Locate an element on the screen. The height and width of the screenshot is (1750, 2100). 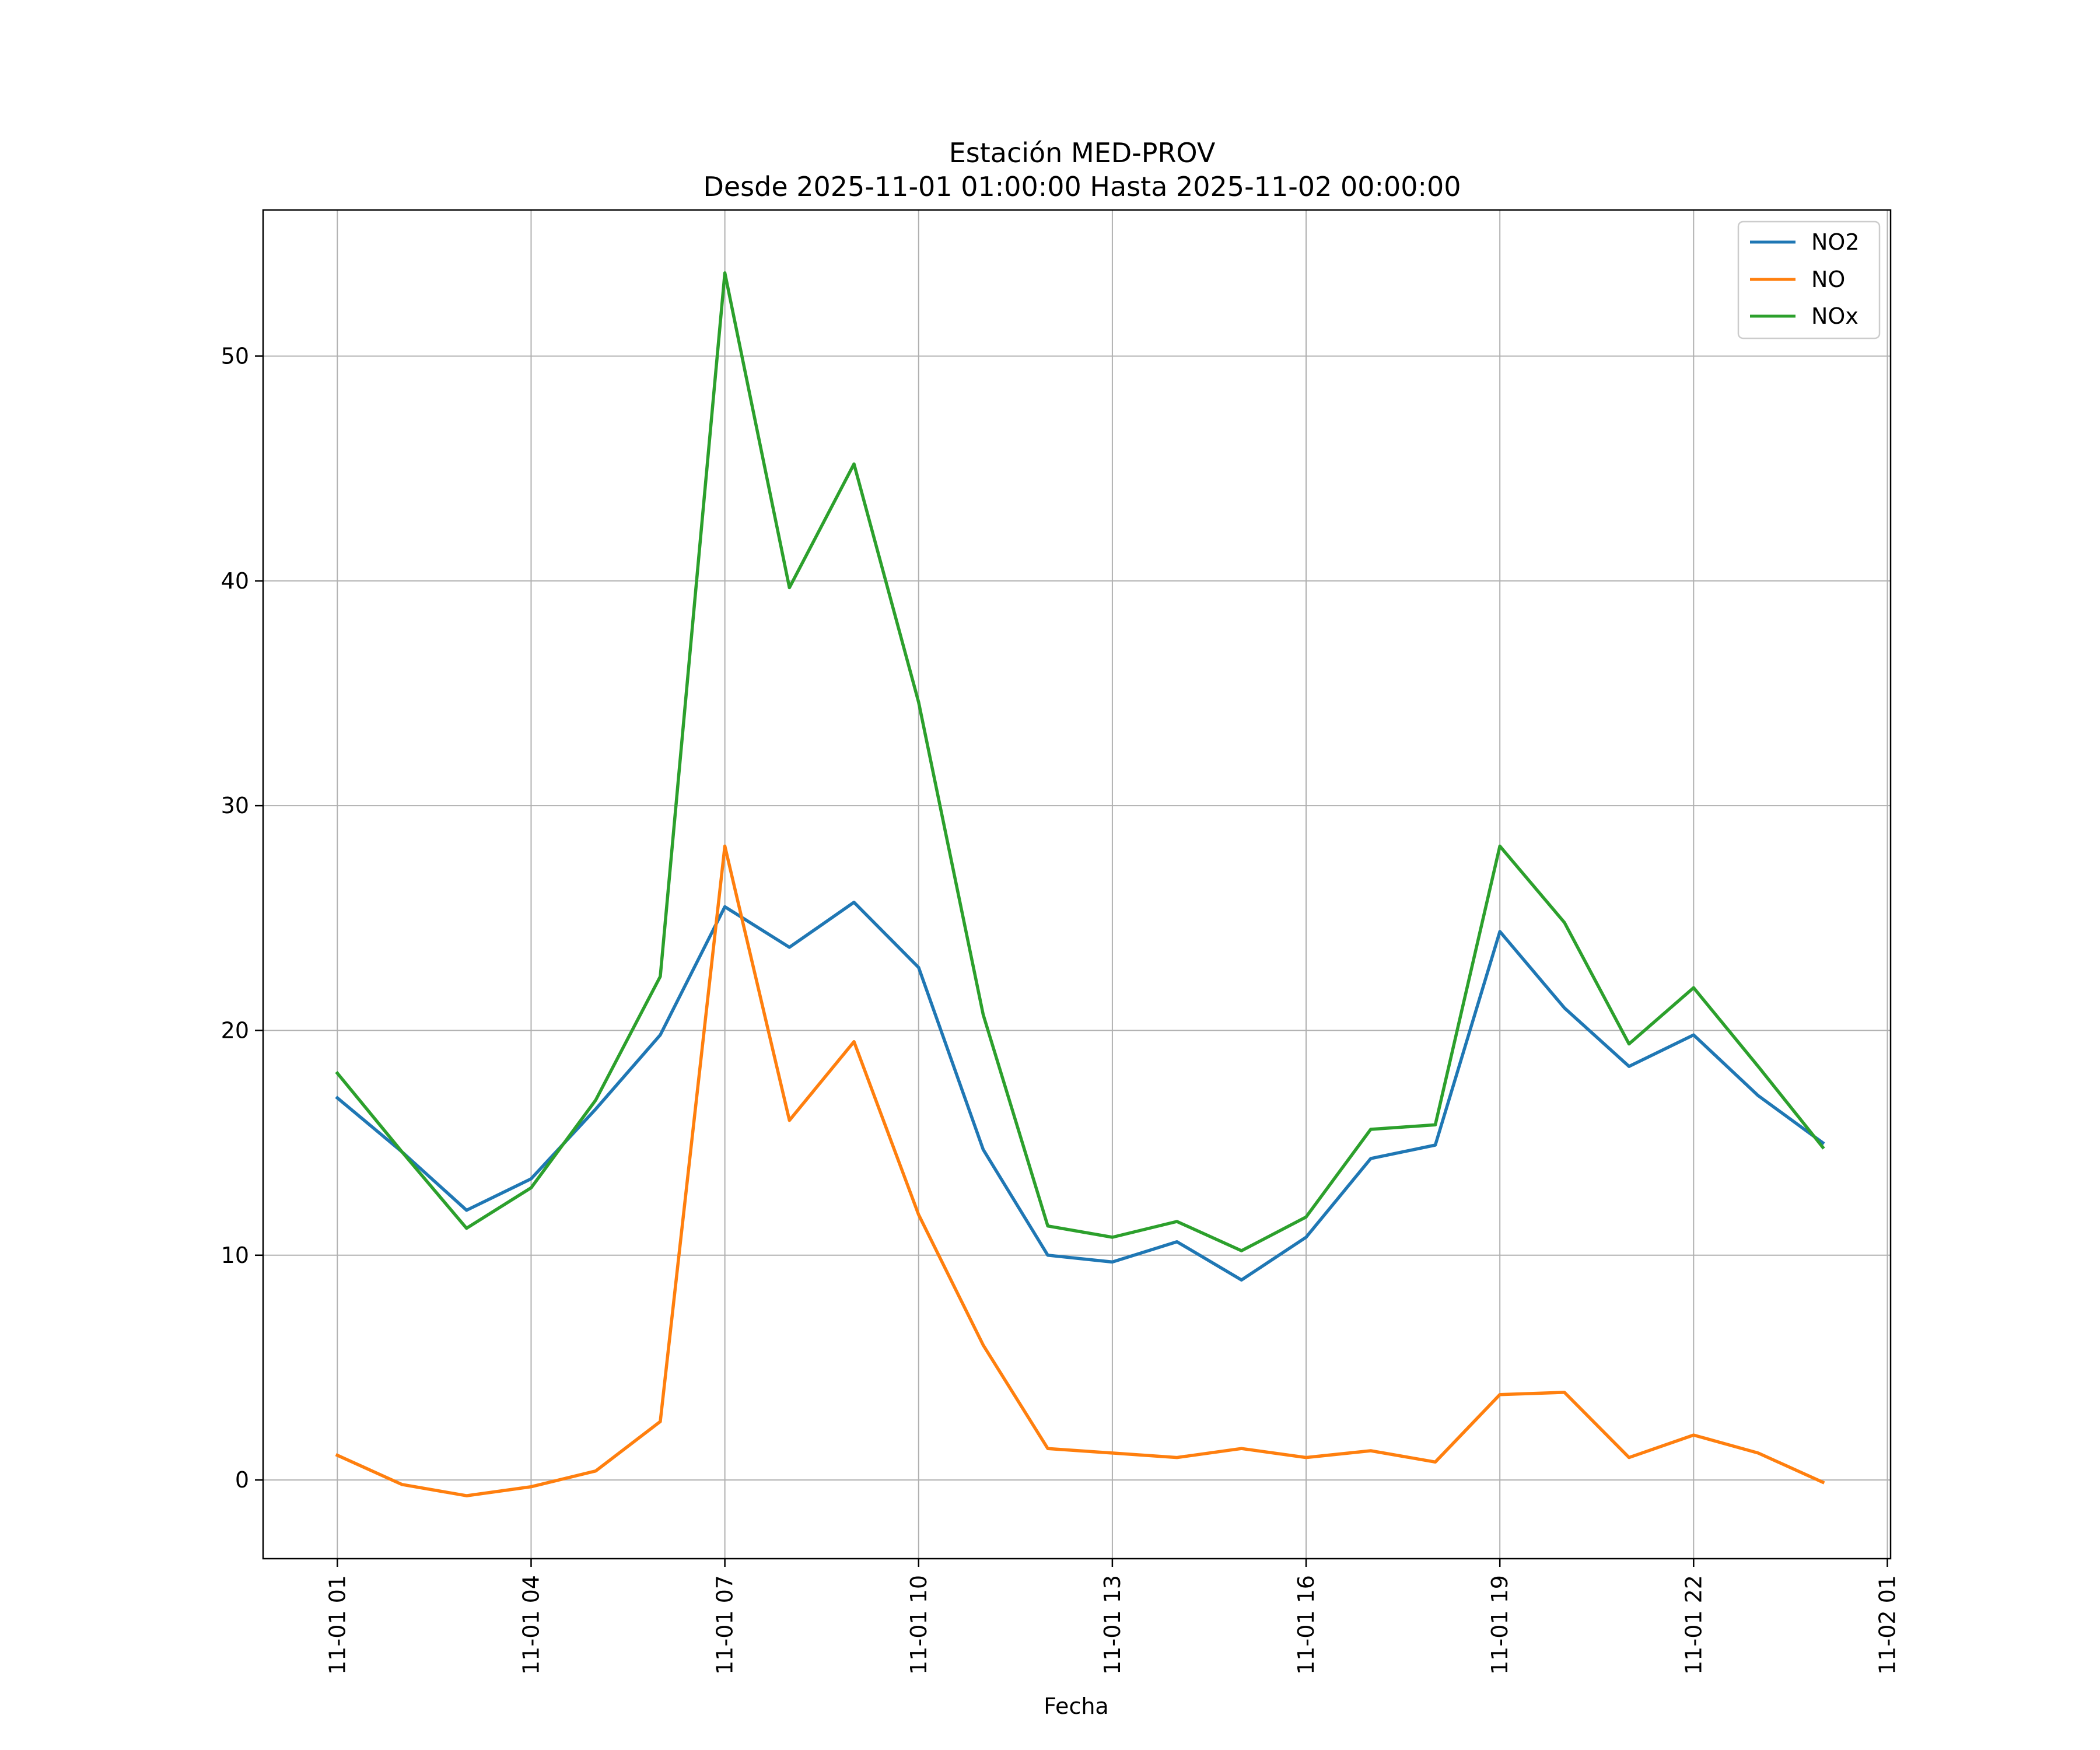
legend-label-nox: NOx is located at coordinates (1835, 316).